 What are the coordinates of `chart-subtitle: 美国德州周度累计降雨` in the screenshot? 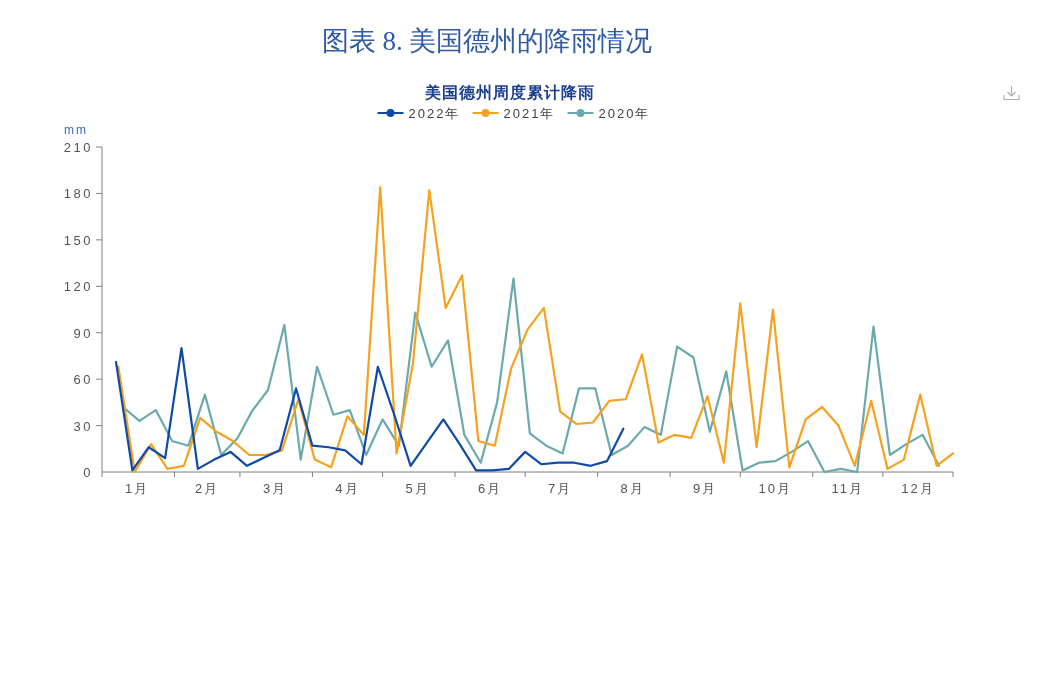 It's located at (509, 92).